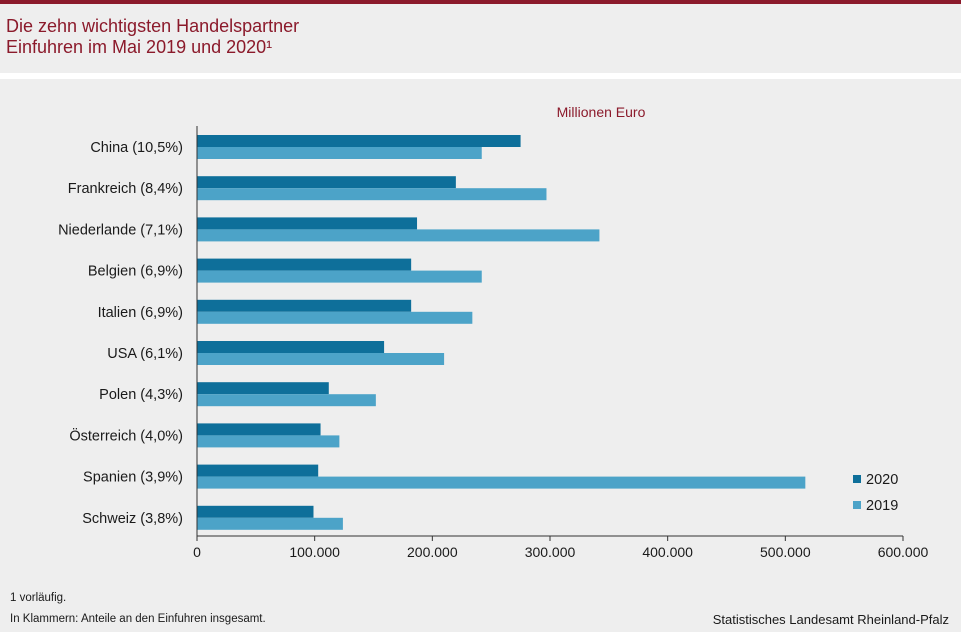  I want to click on footnote-preliminary: 1 vorläufig., so click(38, 598).